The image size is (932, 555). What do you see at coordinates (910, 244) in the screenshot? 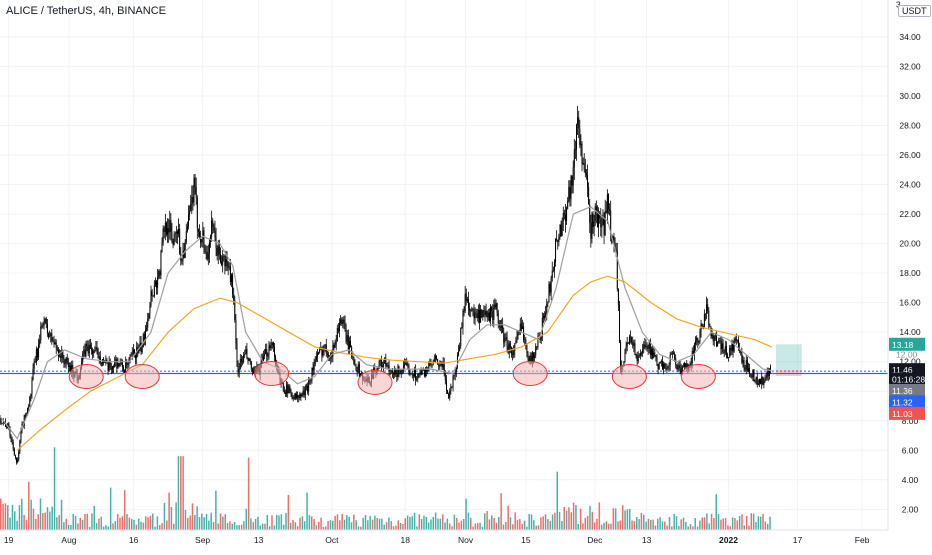
I see `y-tick-label: 20.00` at bounding box center [910, 244].